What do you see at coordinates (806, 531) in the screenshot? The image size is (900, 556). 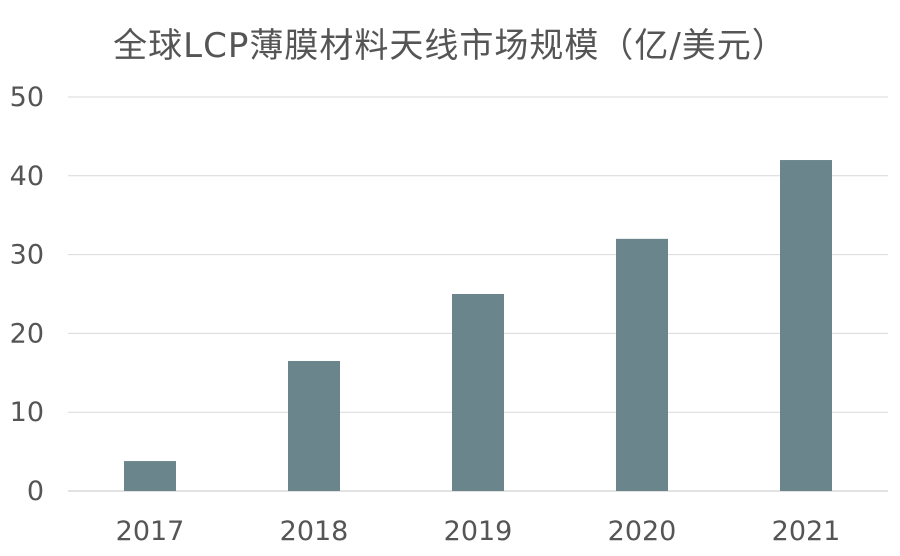 I see `x-tick-label: 2021` at bounding box center [806, 531].